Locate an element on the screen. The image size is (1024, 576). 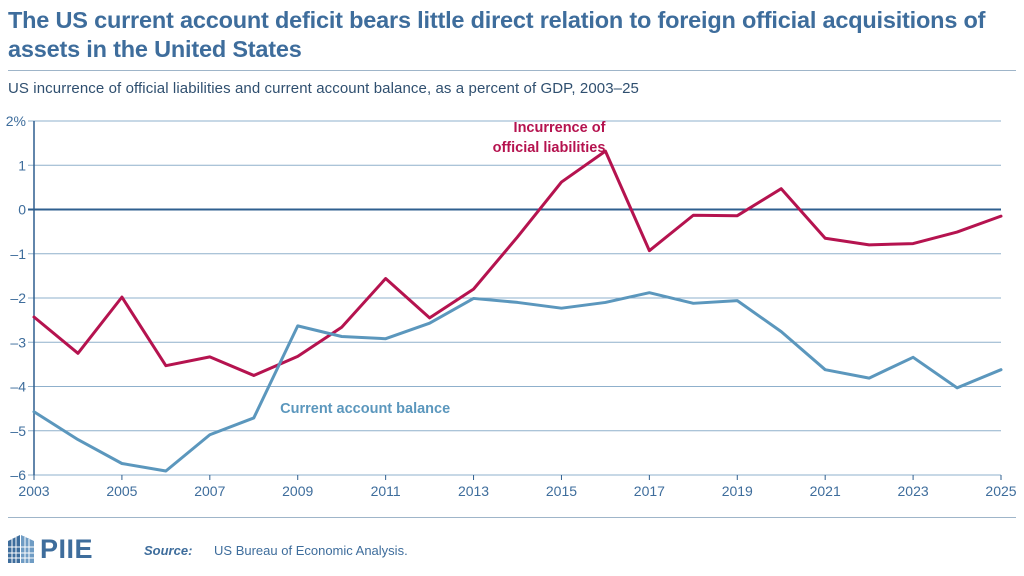
liabilities-label: official liabilities is located at coordinates (549, 148).